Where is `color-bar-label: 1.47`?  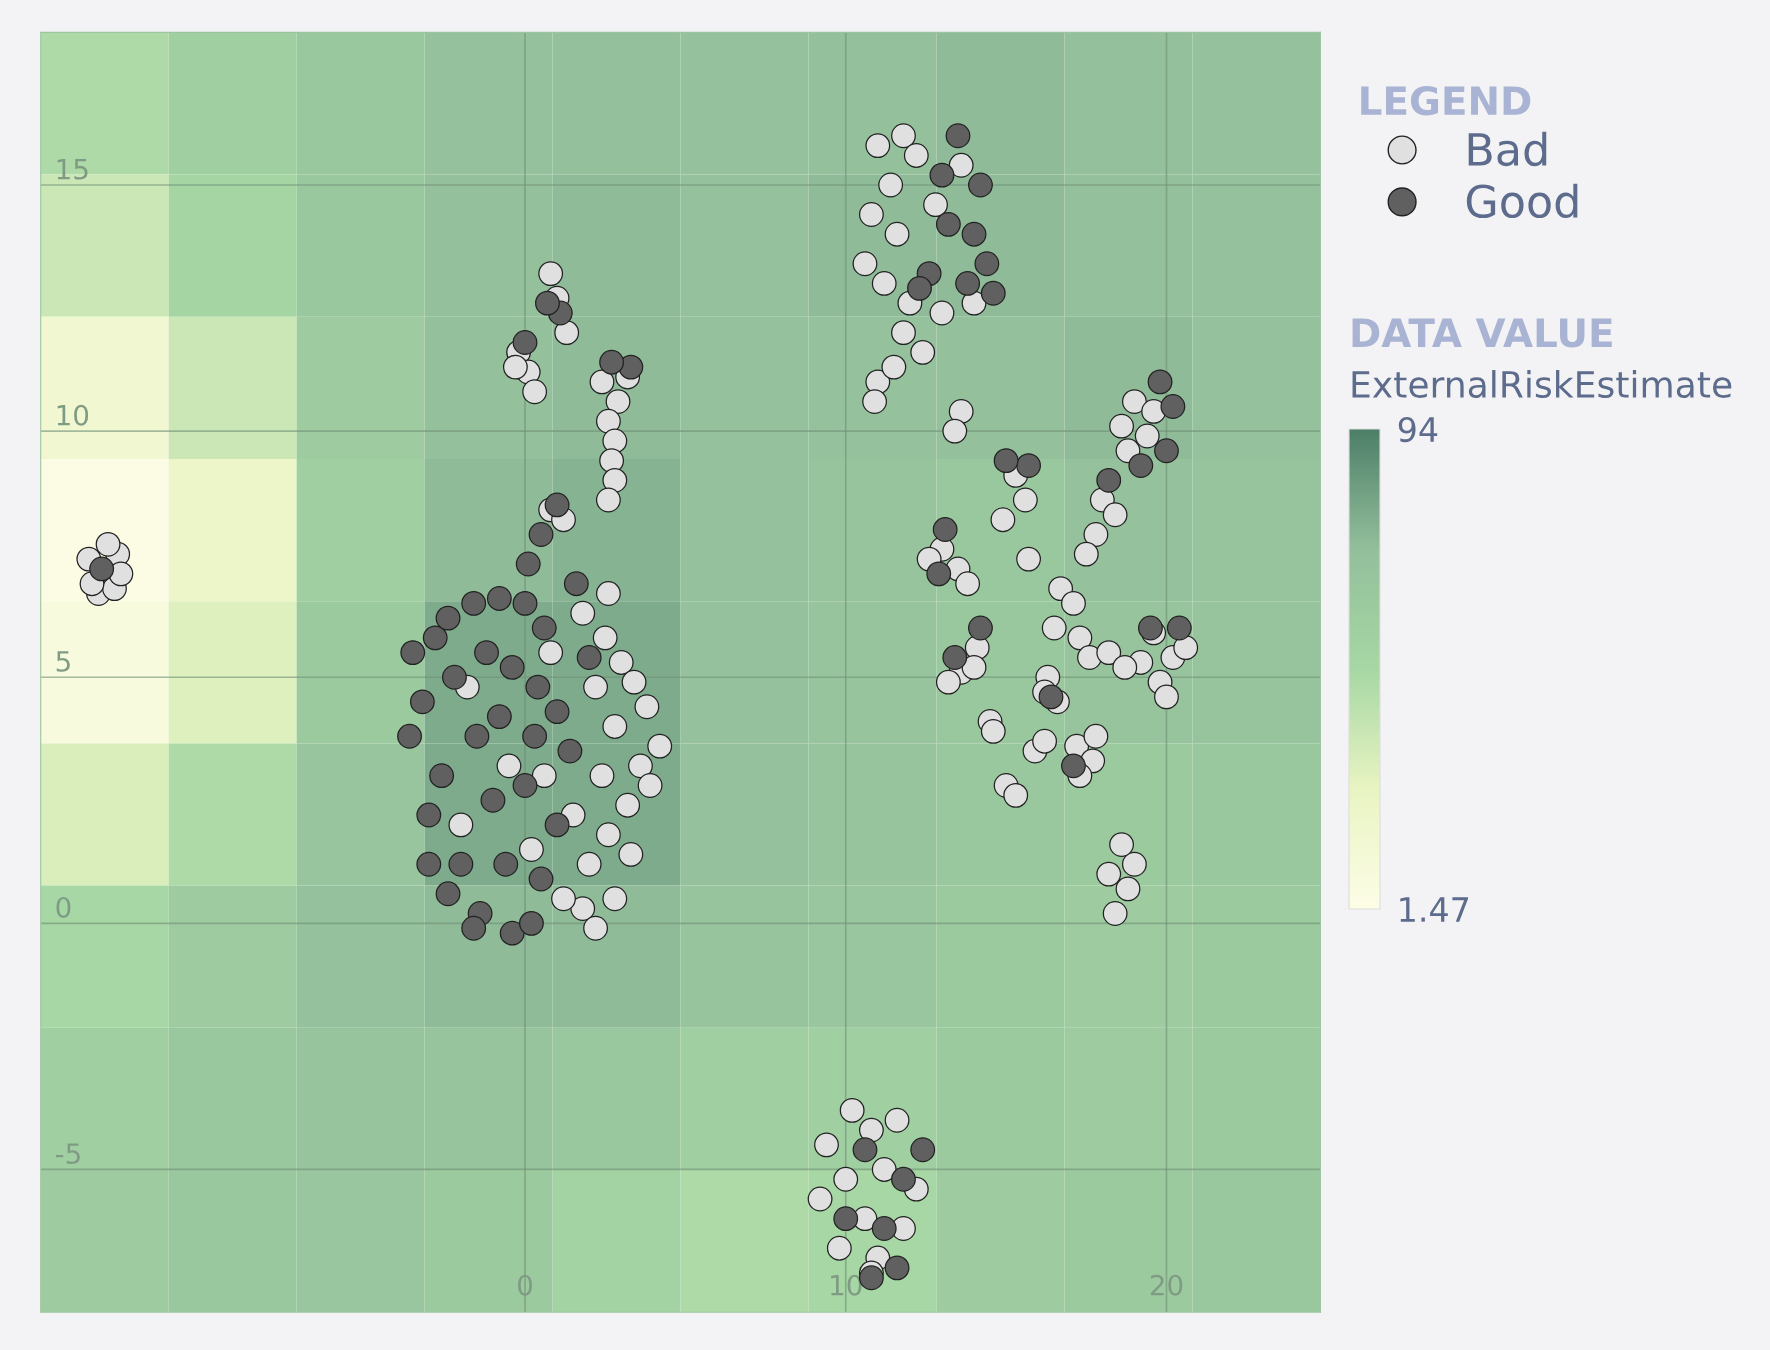 color-bar-label: 1.47 is located at coordinates (1434, 909).